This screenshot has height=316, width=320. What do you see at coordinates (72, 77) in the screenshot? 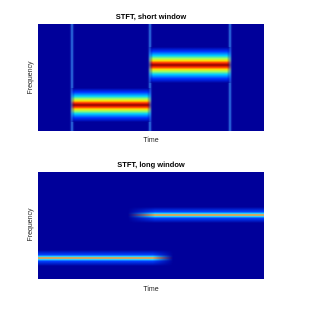
I see `streak` at bounding box center [72, 77].